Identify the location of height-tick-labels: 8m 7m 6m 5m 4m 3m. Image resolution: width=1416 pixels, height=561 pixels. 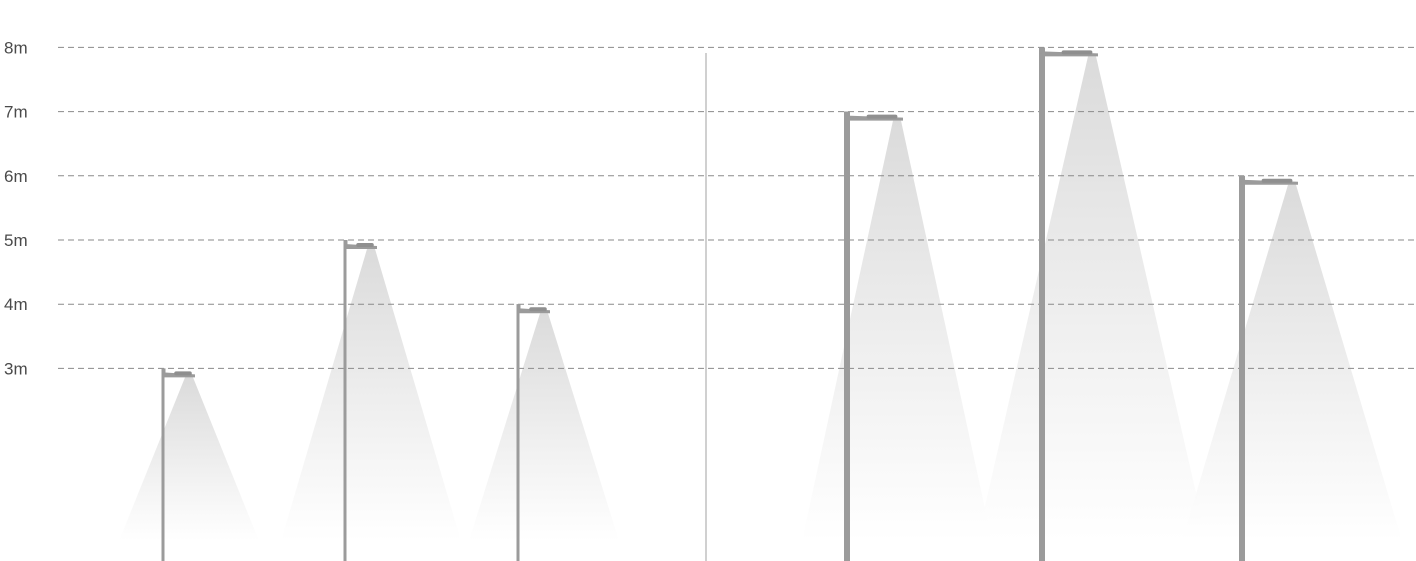
(16, 208).